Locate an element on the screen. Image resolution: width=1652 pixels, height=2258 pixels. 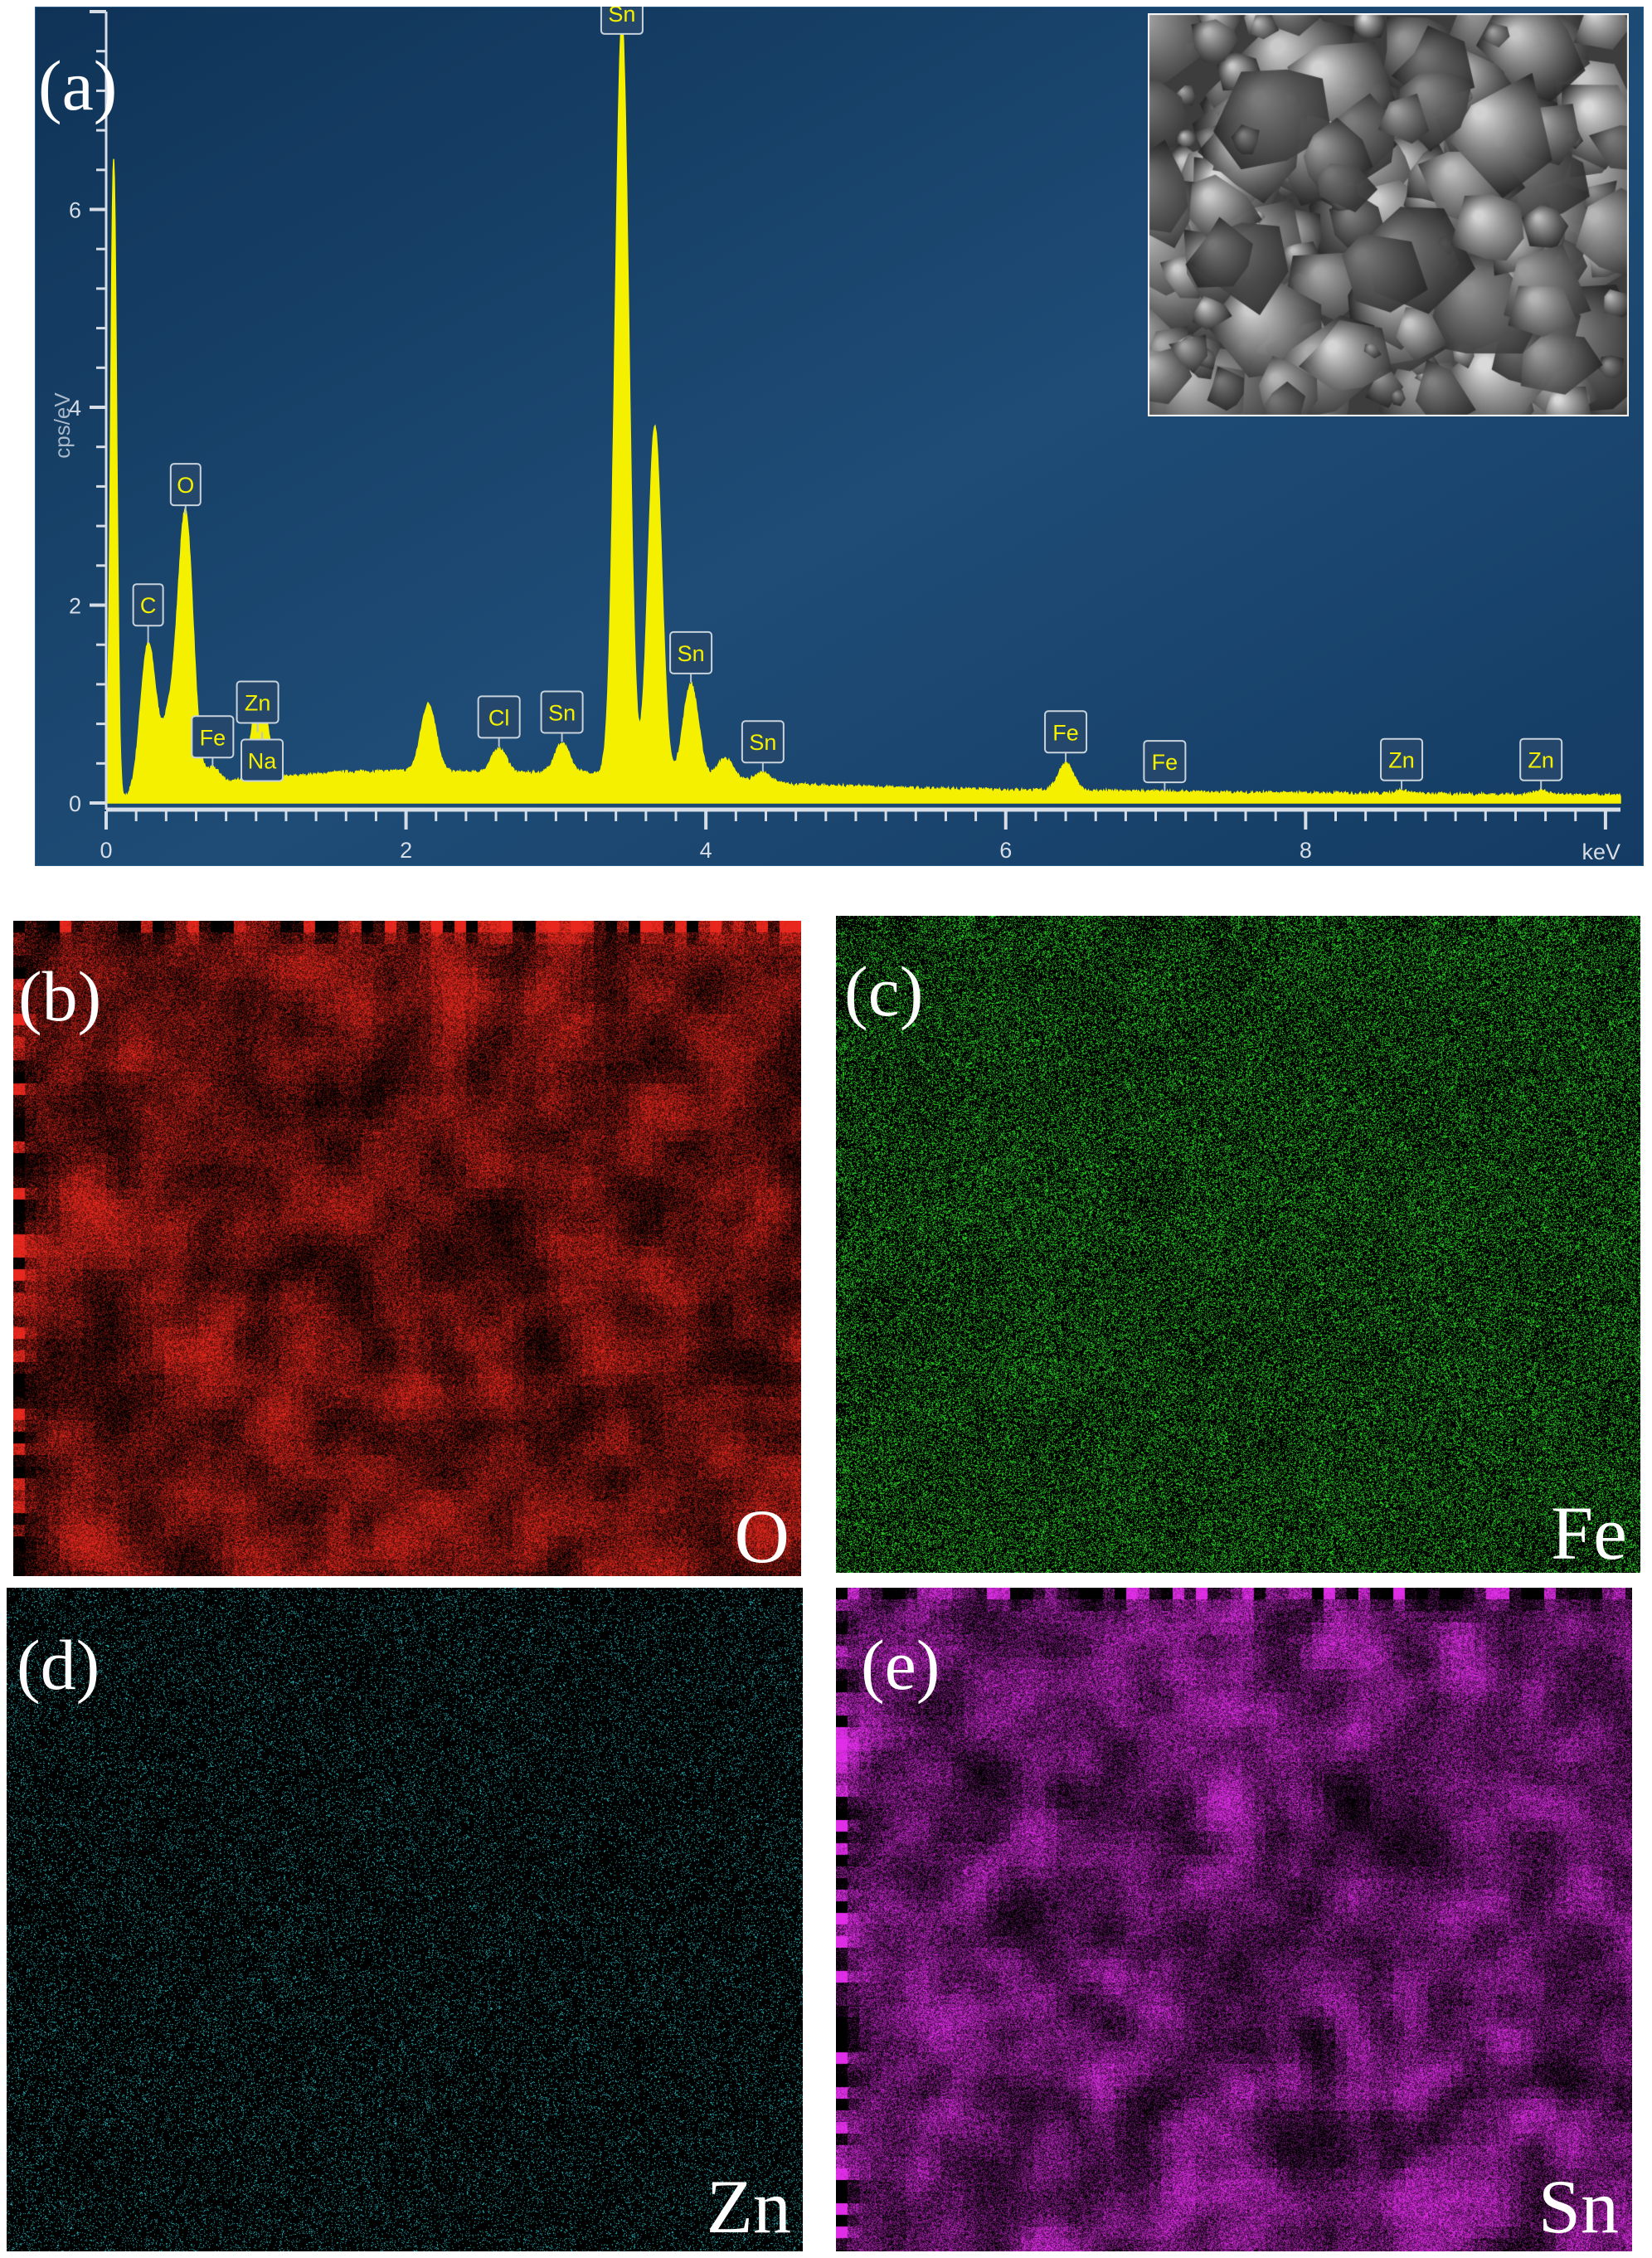
elemental-map-sn is located at coordinates (1234, 1919).